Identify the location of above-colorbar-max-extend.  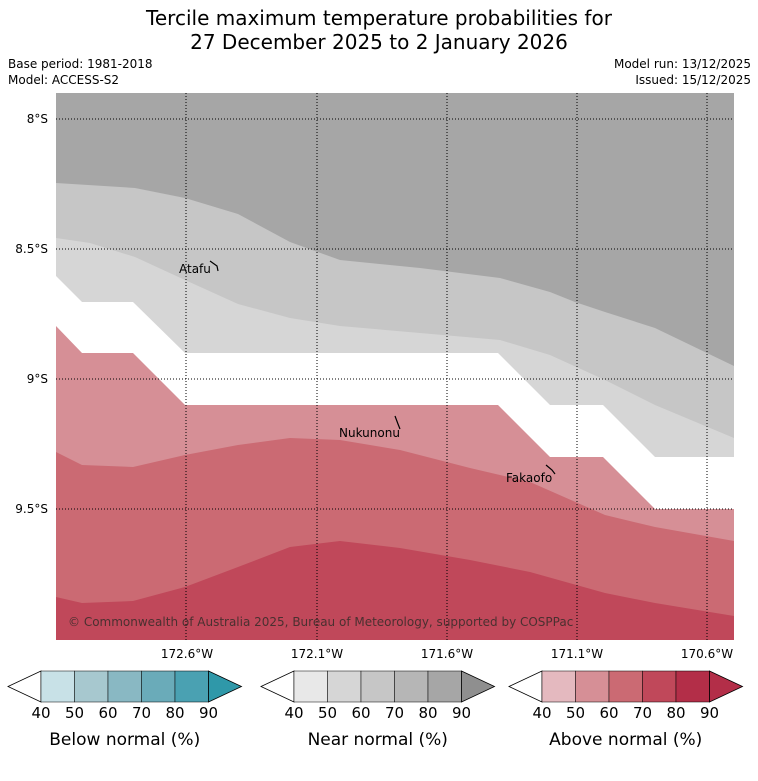
(726, 686).